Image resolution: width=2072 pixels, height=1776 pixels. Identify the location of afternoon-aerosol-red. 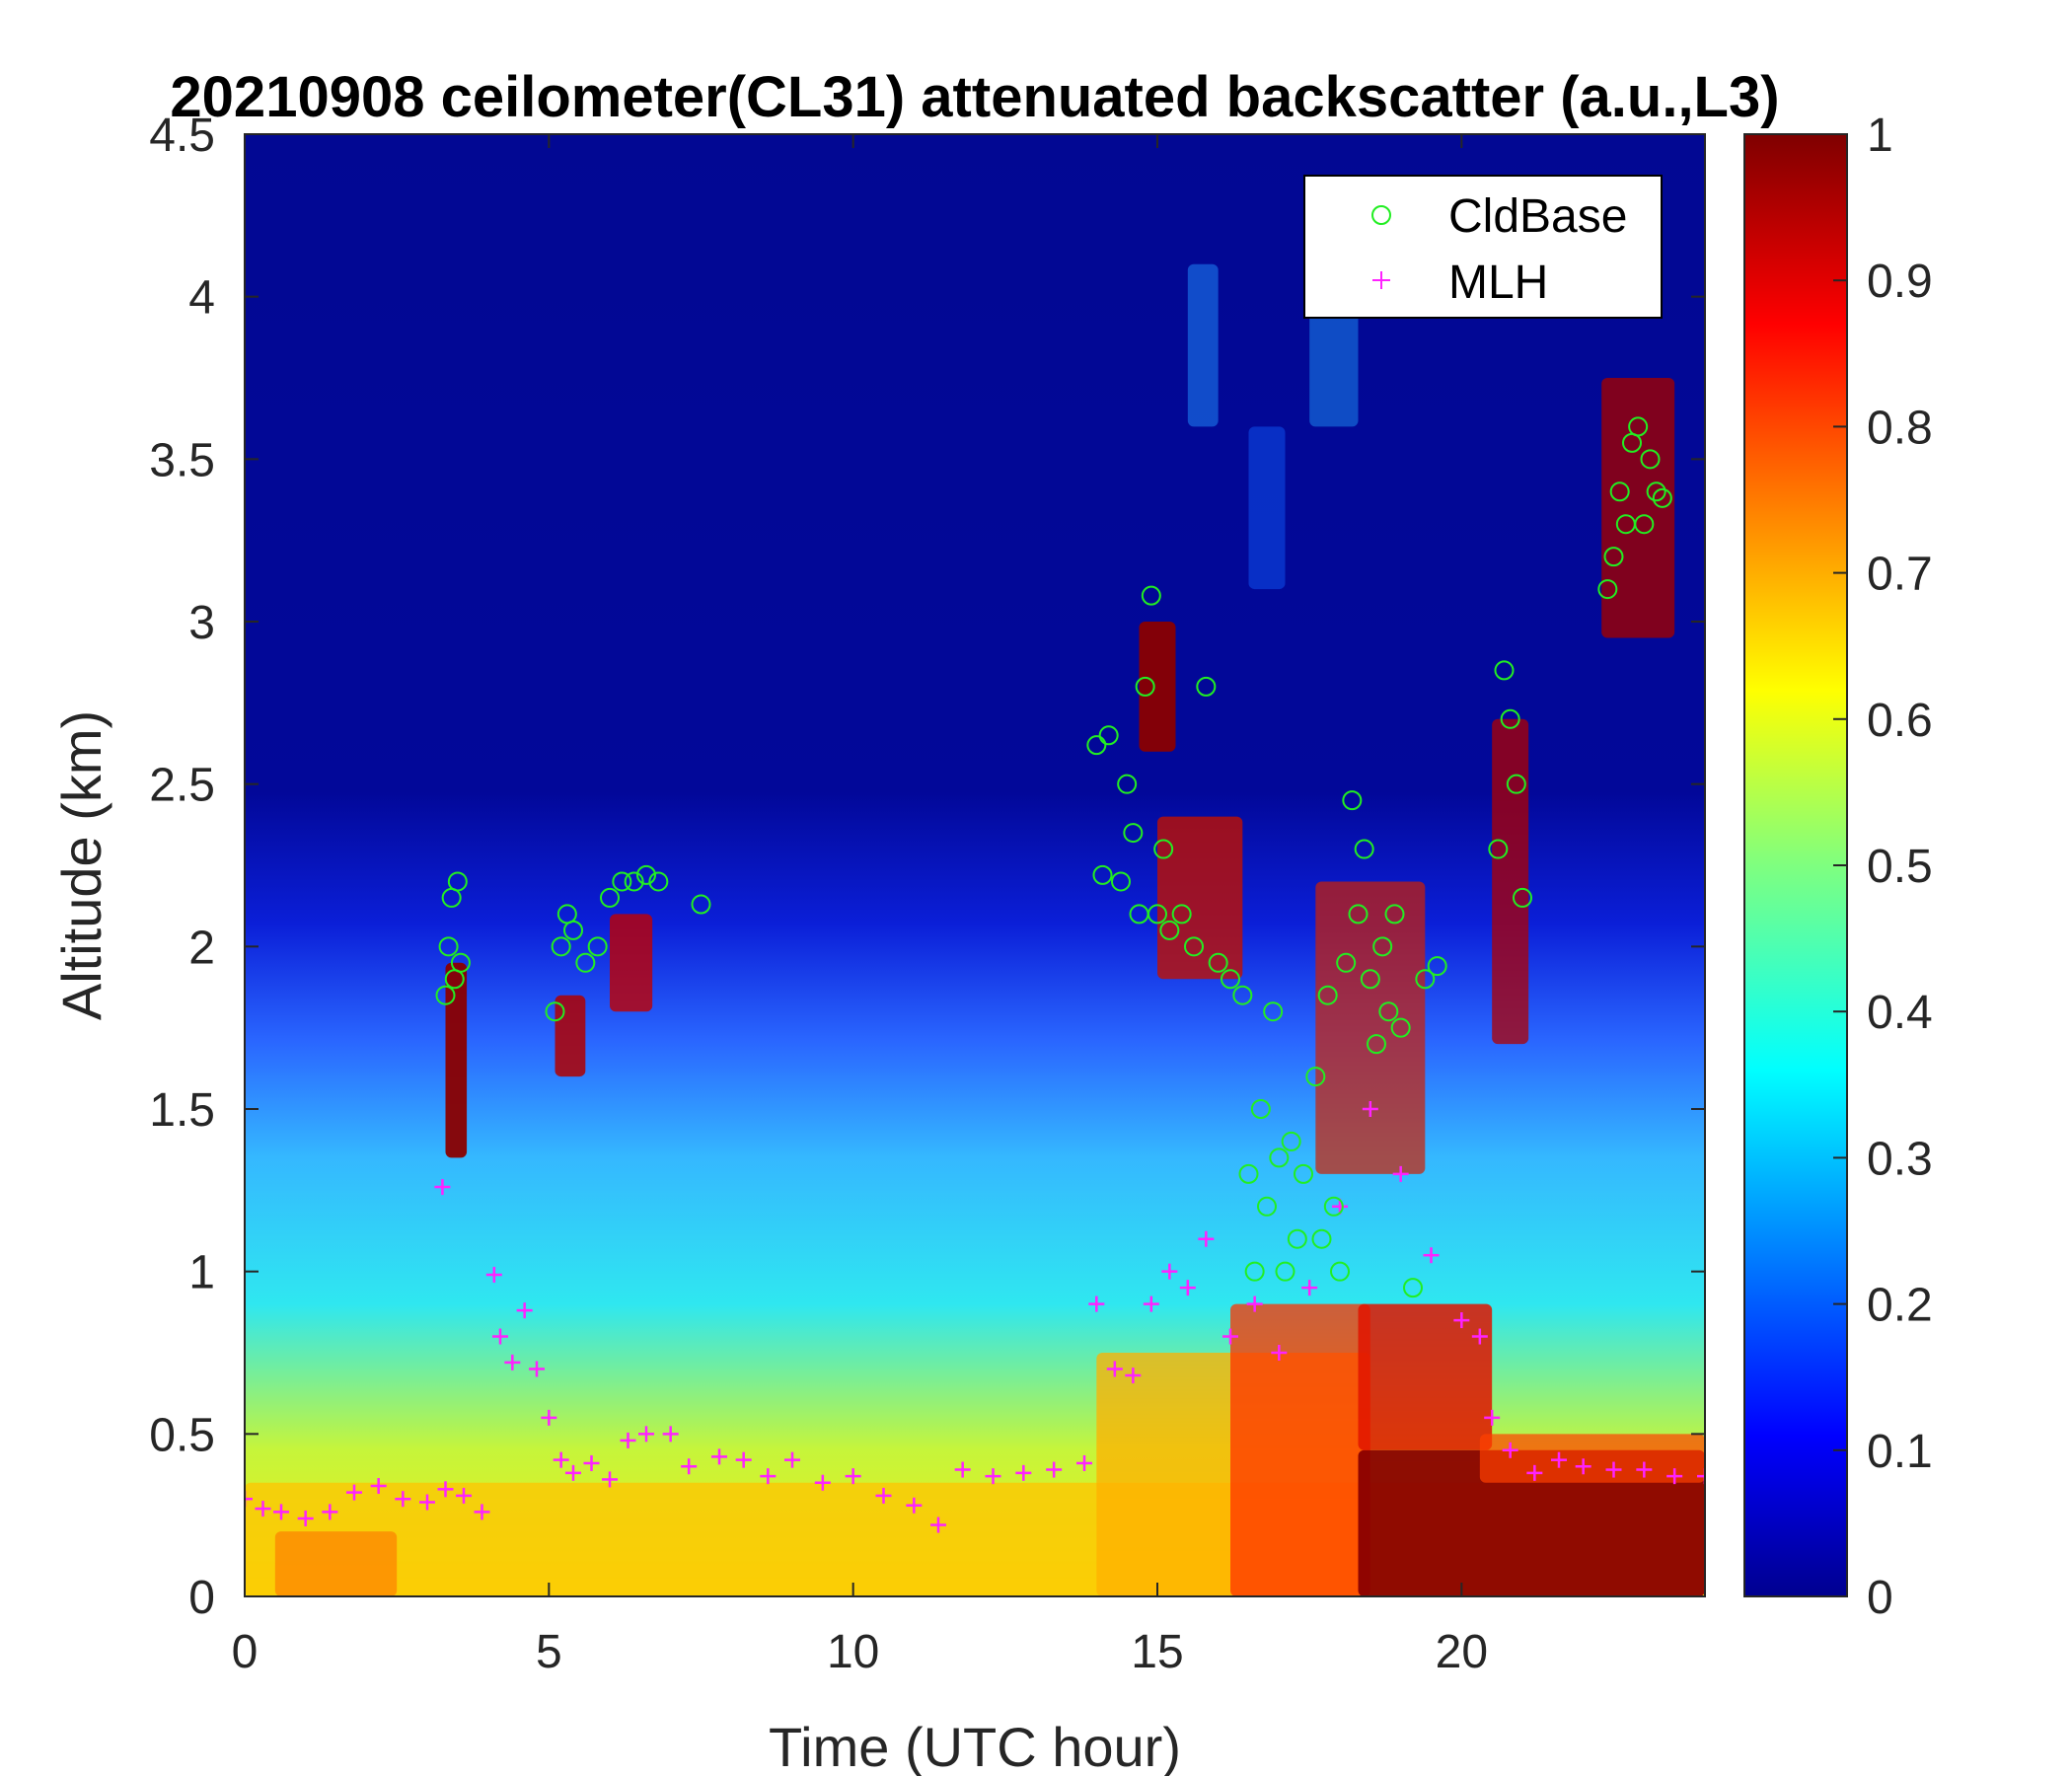
(1300, 1450).